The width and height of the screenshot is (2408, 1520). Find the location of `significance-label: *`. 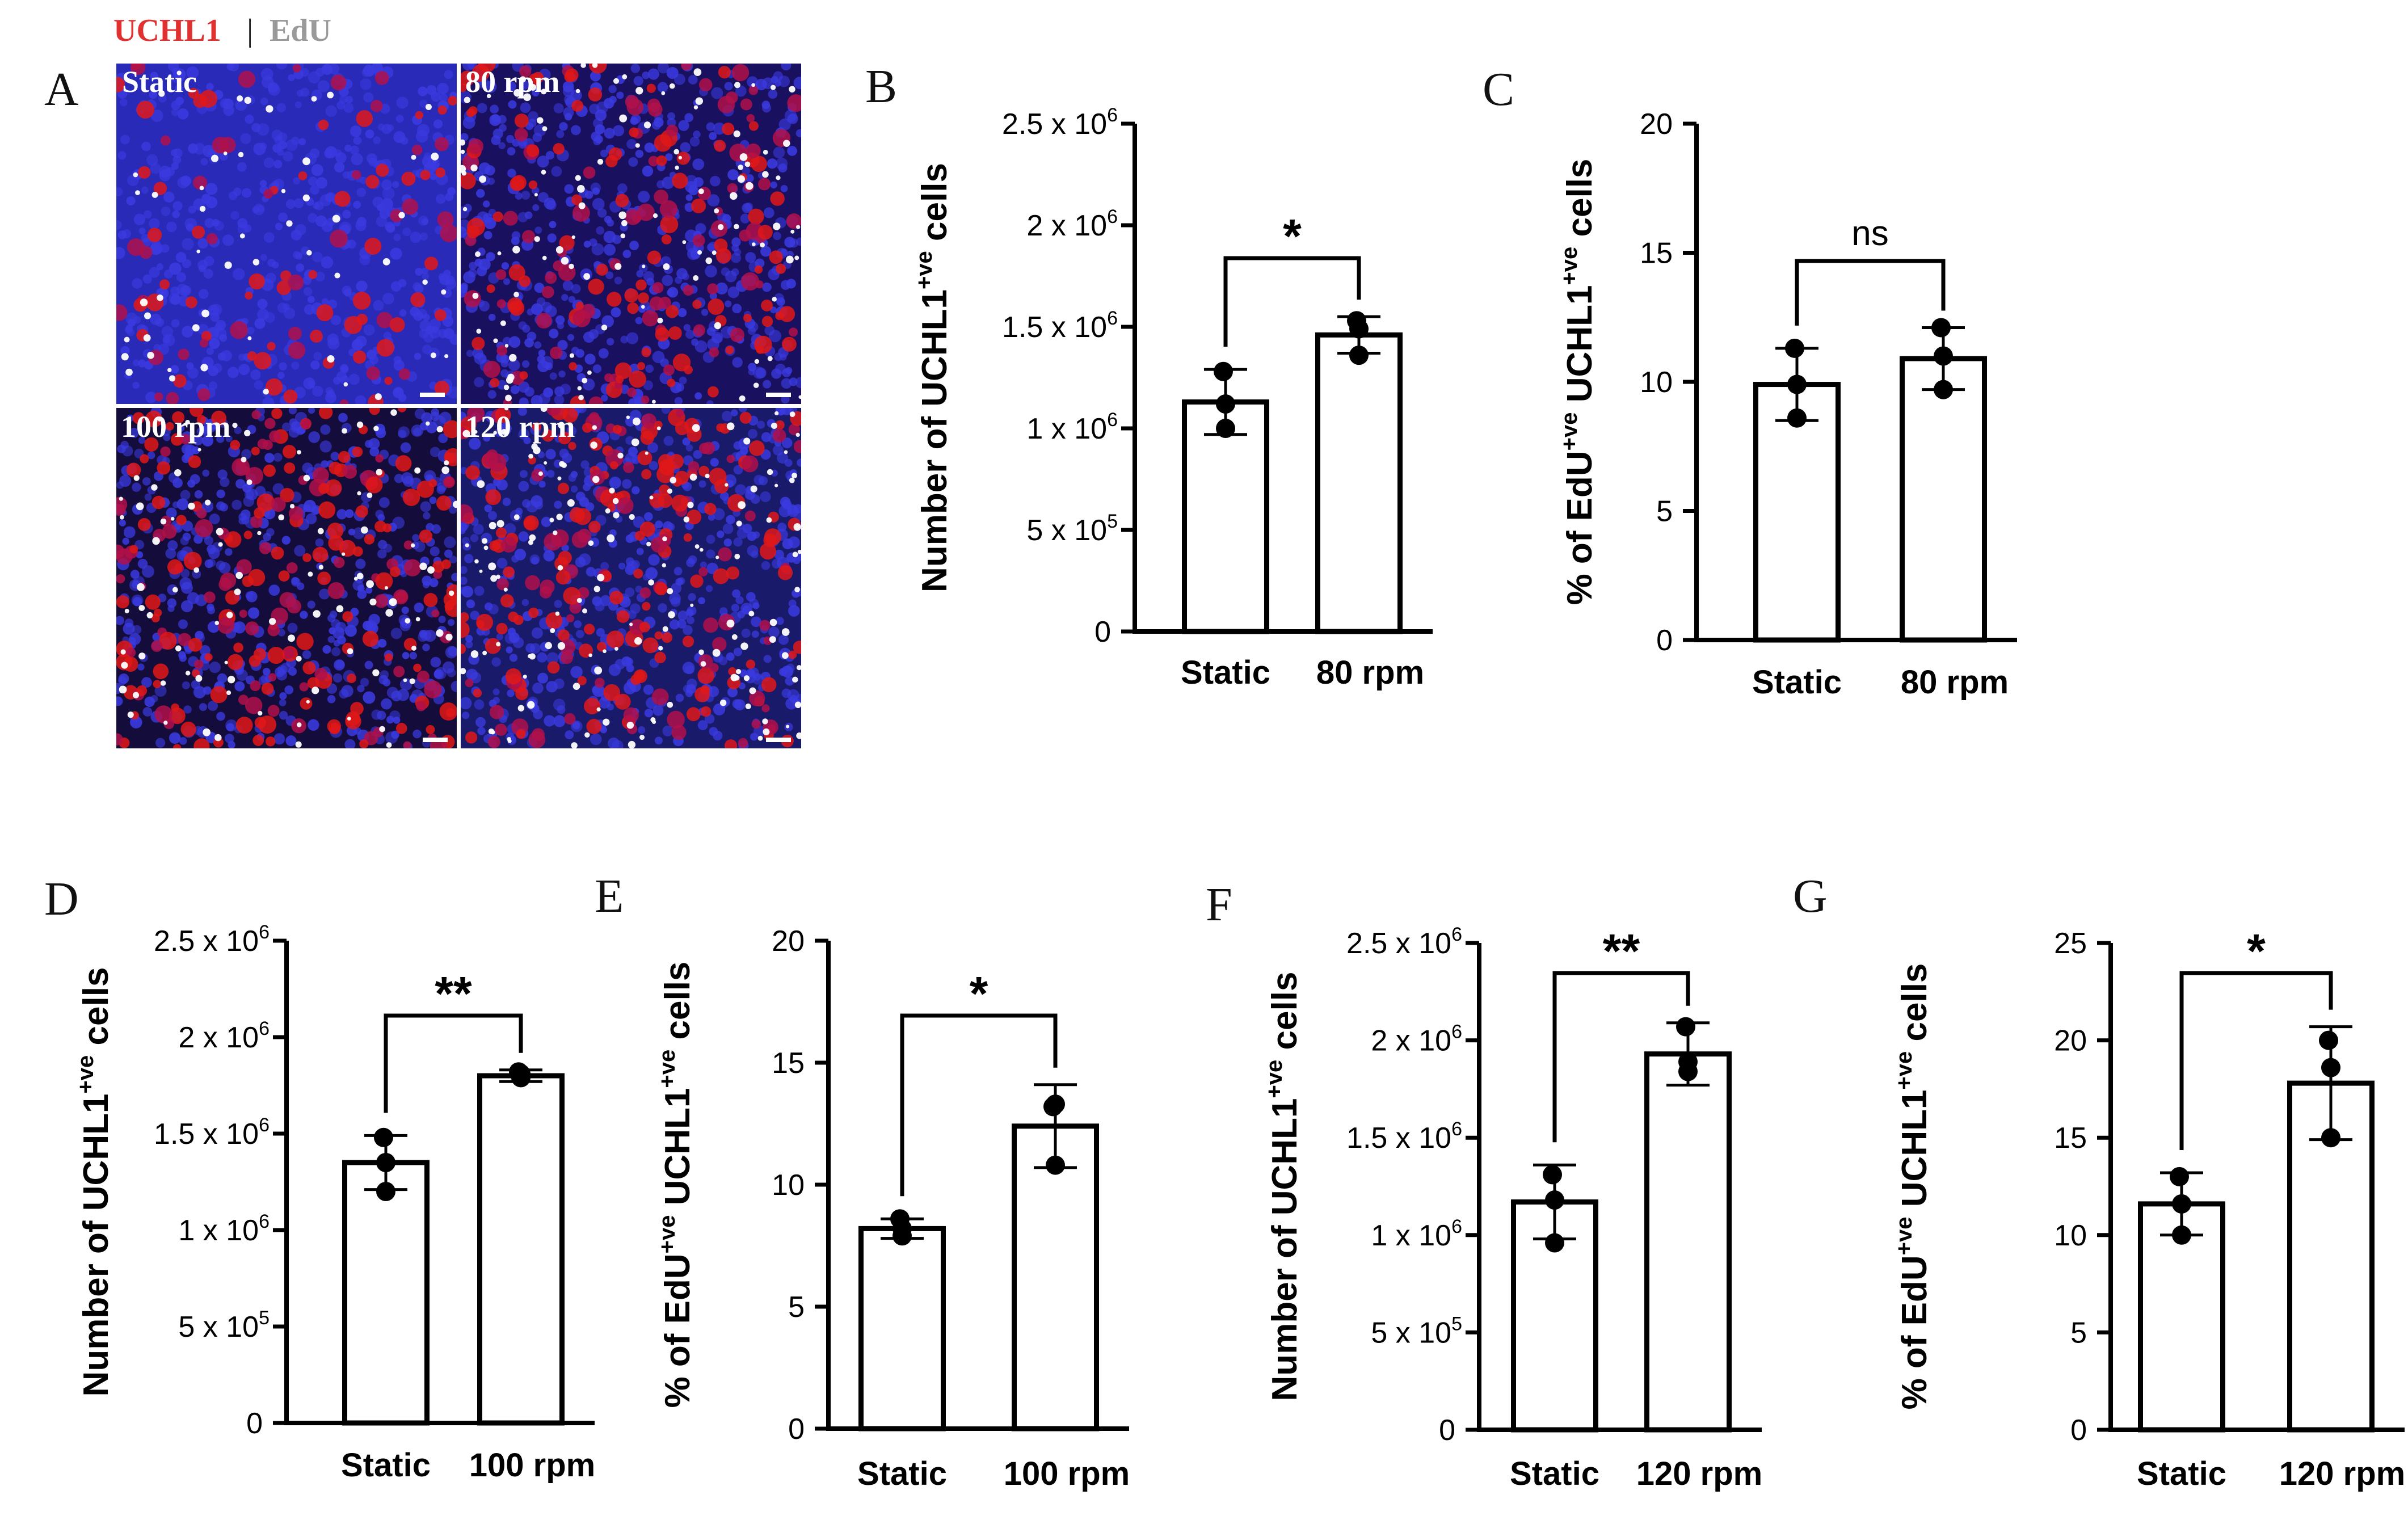

significance-label: * is located at coordinates (2256, 951).